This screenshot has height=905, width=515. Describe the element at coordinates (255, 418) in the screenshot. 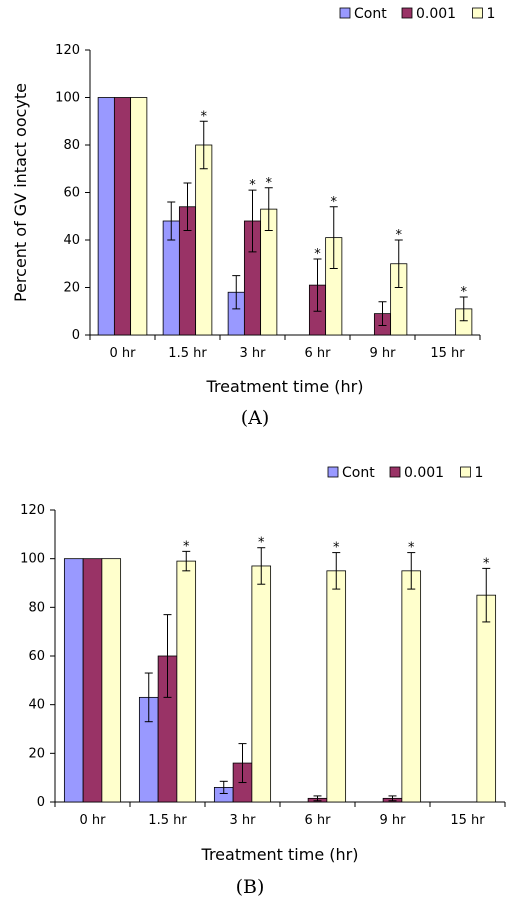

I see `panel-label: (A)` at that location.